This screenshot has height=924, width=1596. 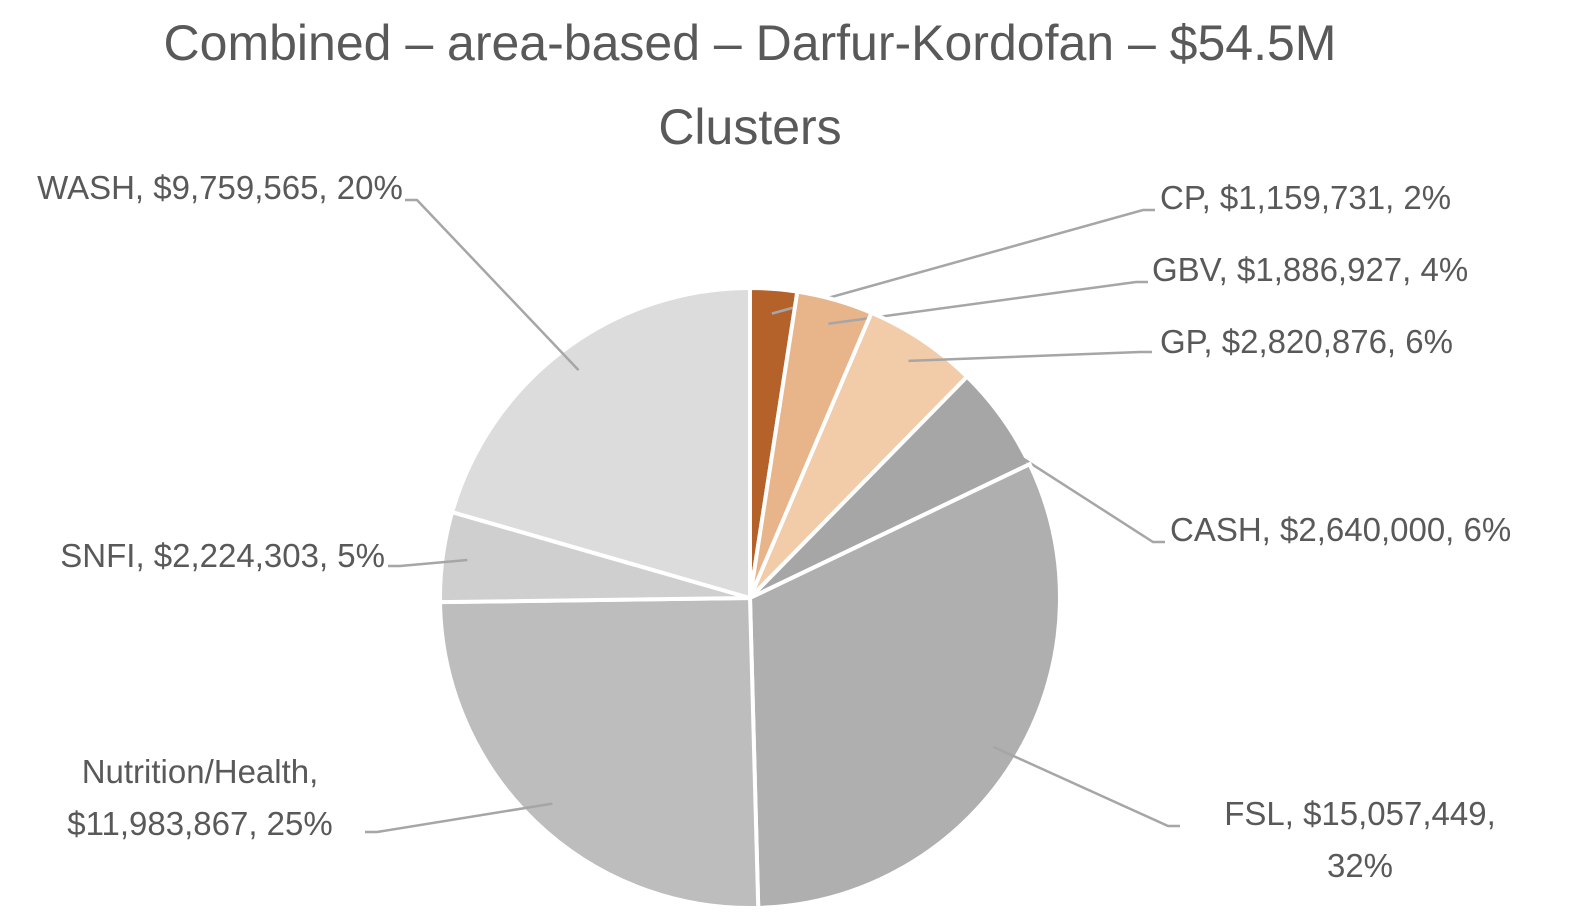 I want to click on data-label: CASH, $2,640,000, 6%, so click(x=1341, y=529).